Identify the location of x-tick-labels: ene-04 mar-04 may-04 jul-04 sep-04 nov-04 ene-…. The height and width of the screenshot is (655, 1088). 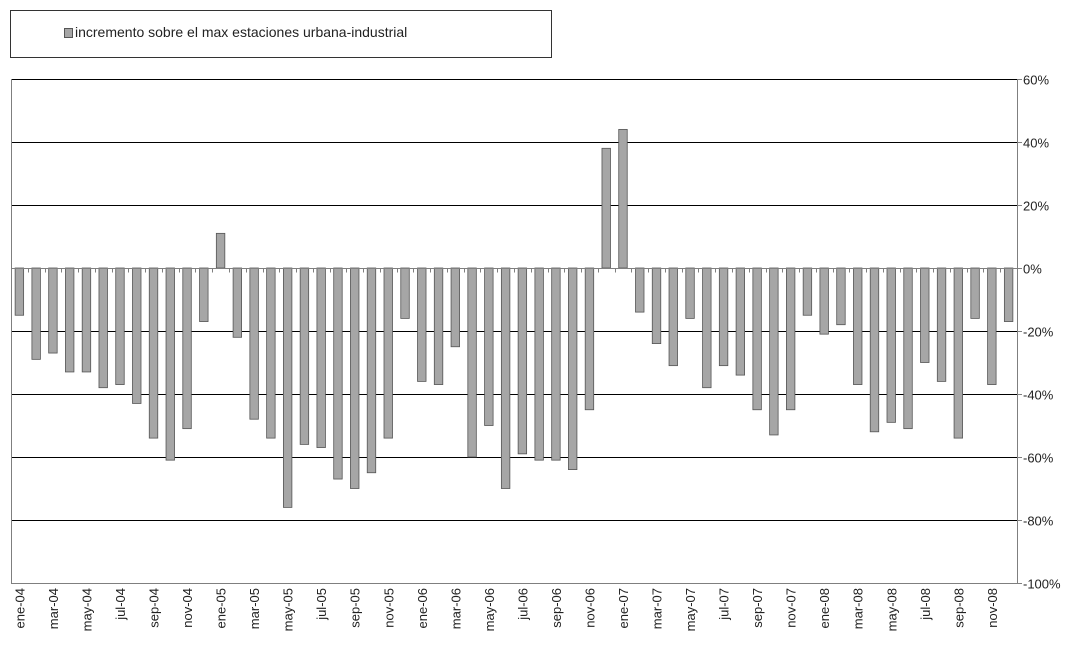
(505, 609).